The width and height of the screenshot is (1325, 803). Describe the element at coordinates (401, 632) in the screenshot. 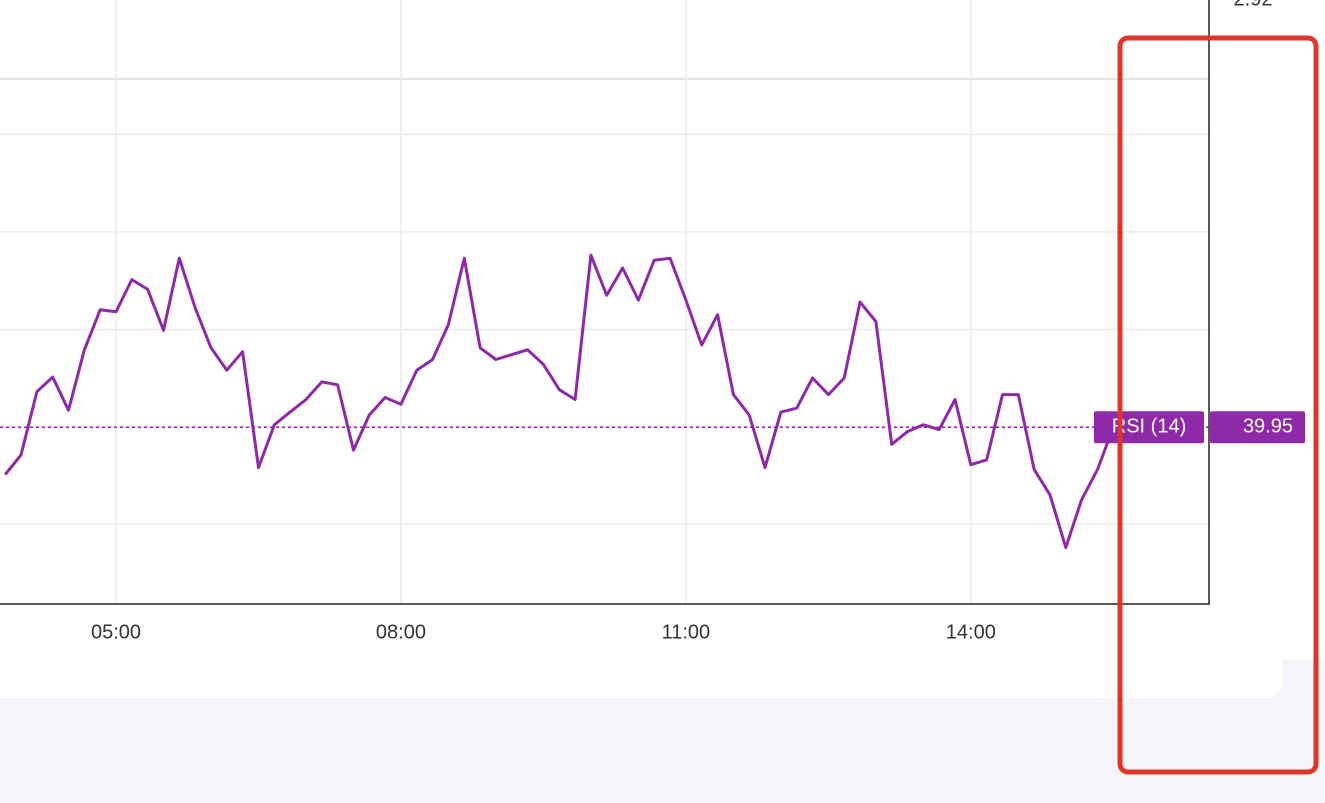

I see `x-tick-label: 08:00` at that location.